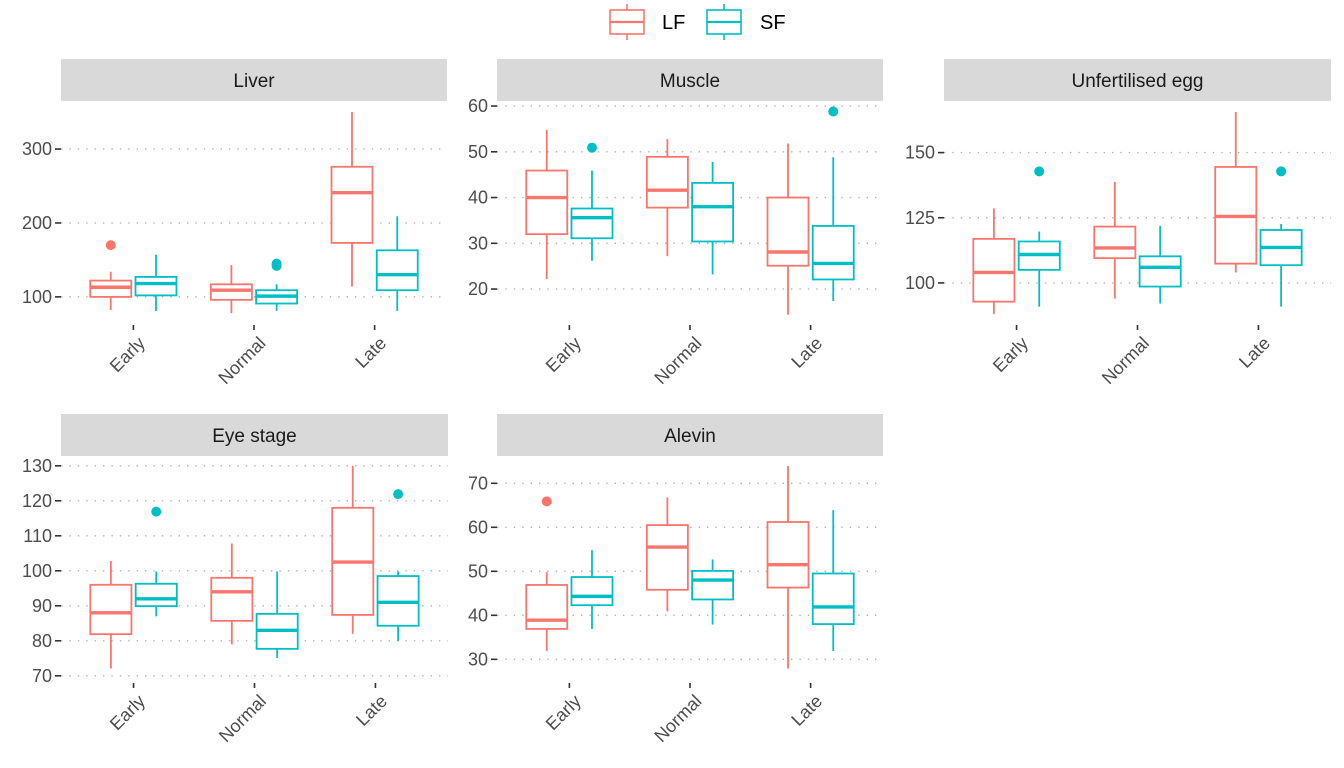 The image size is (1344, 768). I want to click on y-tick-label: 70, so click(478, 483).